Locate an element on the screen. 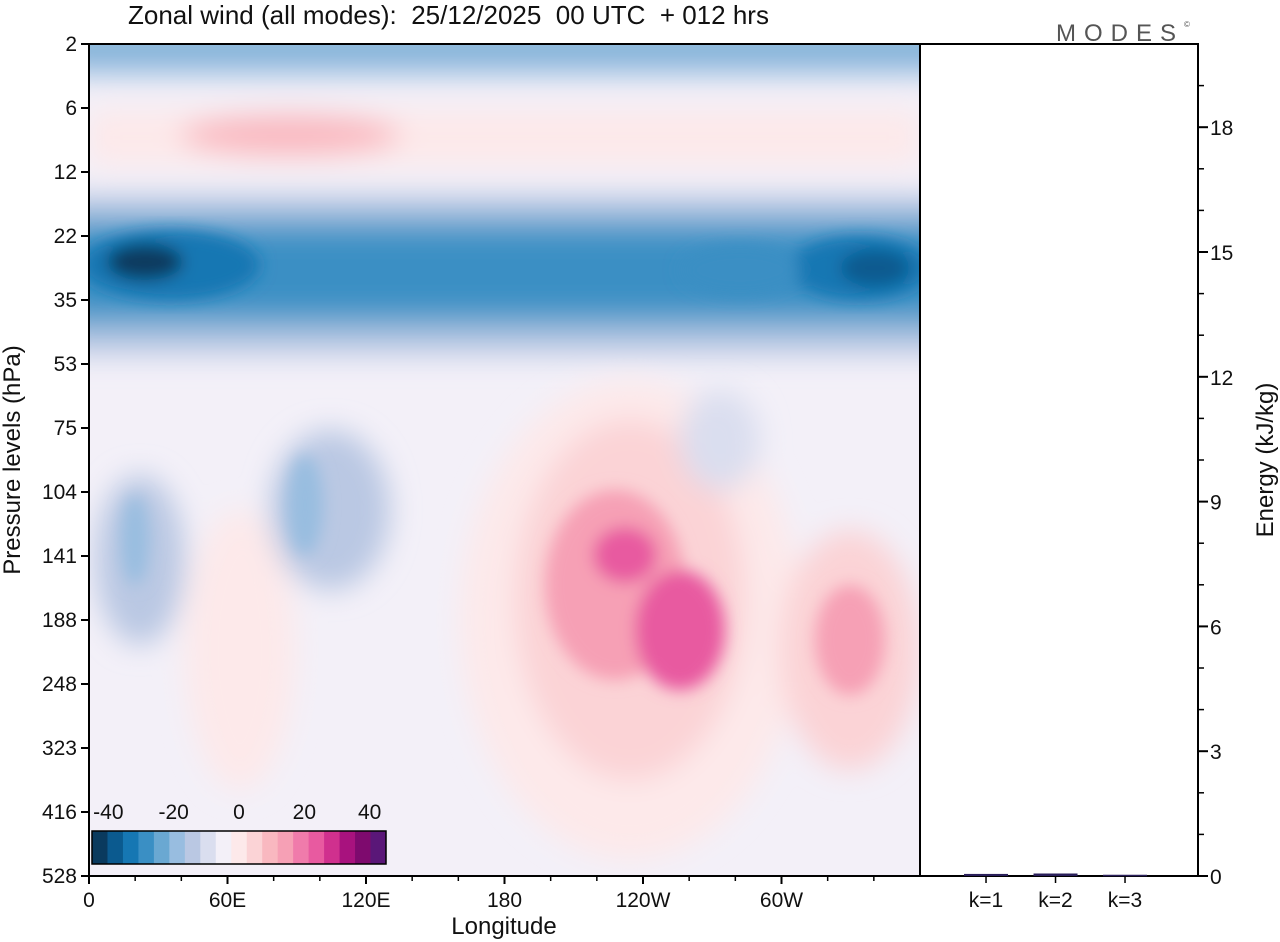 The height and width of the screenshot is (942, 1280). y-tick-label: 323 is located at coordinates (59, 748).